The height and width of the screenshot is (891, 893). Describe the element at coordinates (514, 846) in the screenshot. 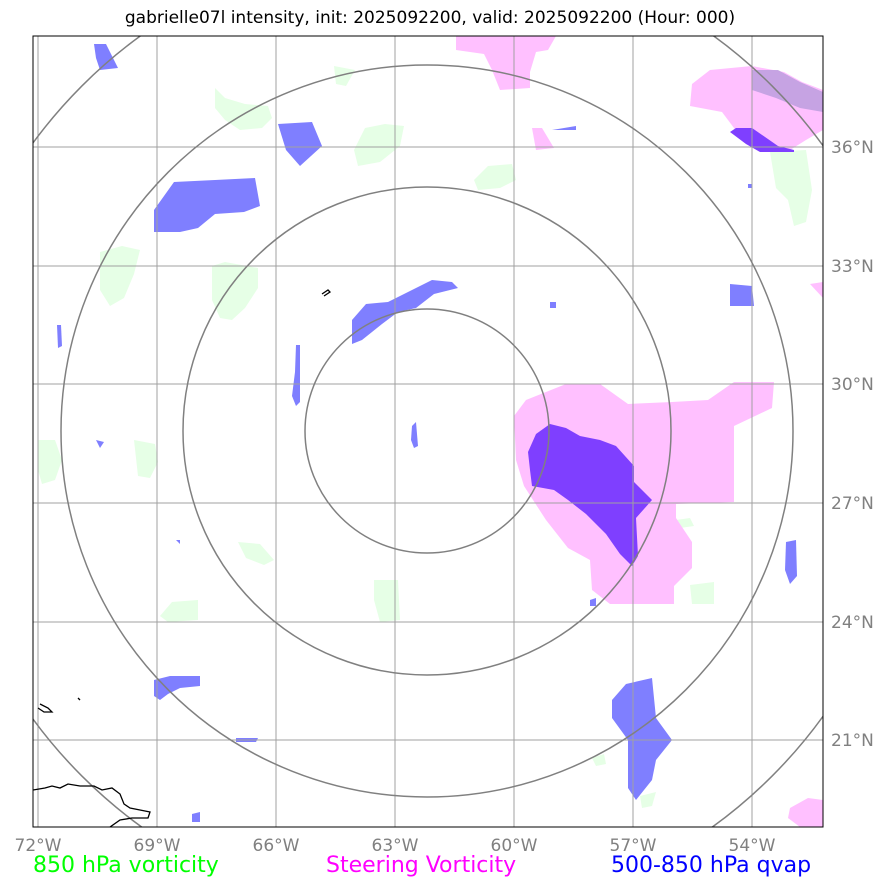

I see `lon-tick-label: 60°W` at that location.